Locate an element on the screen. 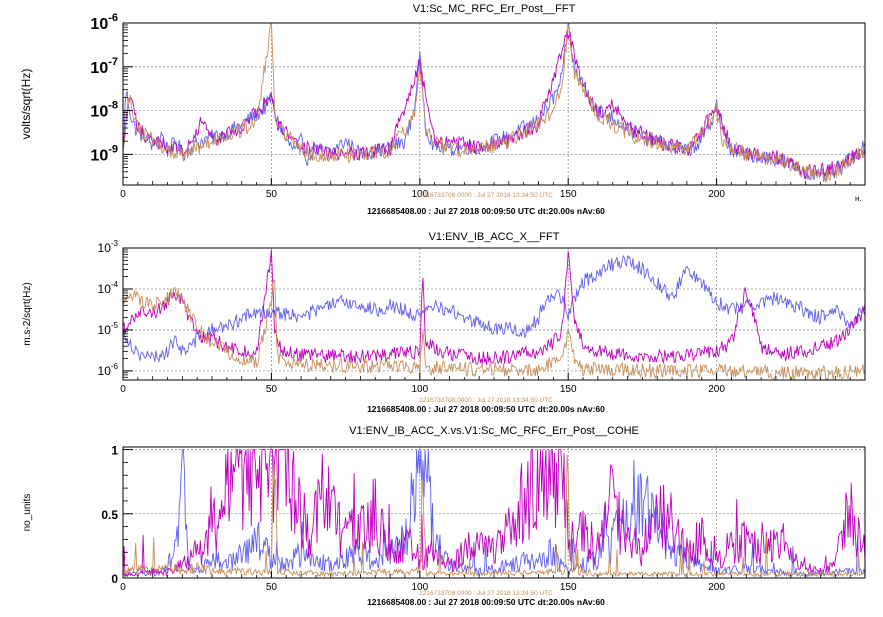 This screenshot has width=883, height=617. y-tick-label: 10⁻⁴ is located at coordinates (108, 288).